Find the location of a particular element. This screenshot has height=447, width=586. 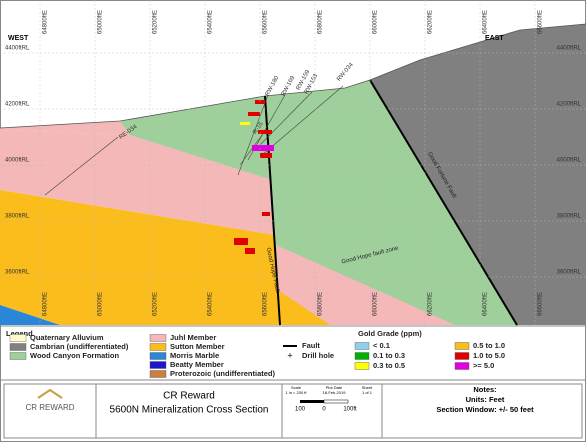

easting-label: 64800ftE is located at coordinates (46, 304).